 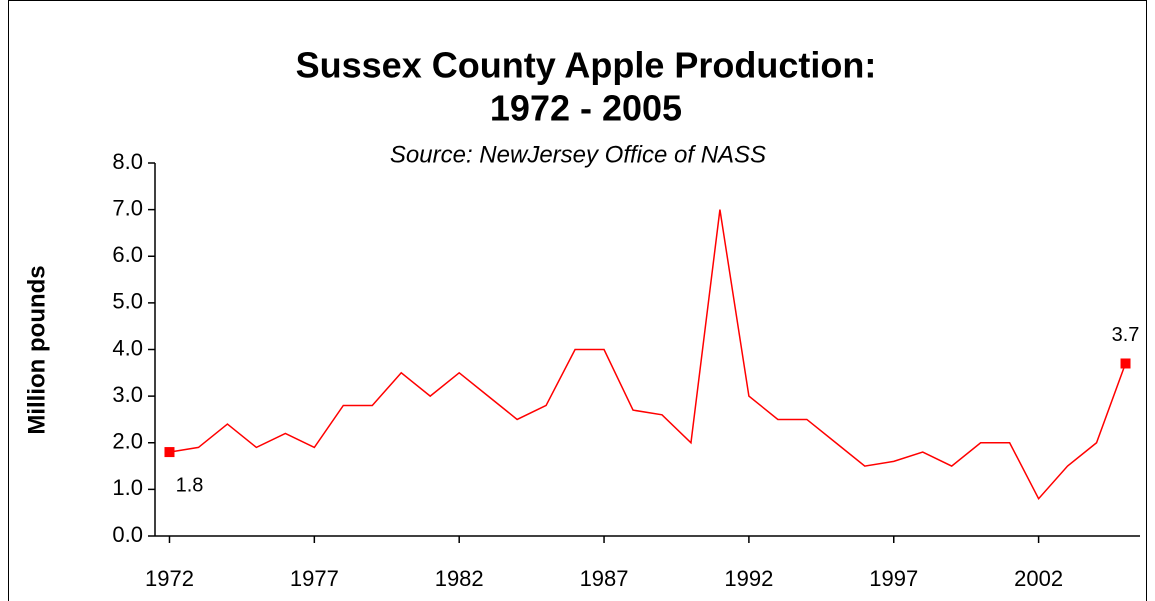 What do you see at coordinates (893, 578) in the screenshot?
I see `x-tick-label: 1997` at bounding box center [893, 578].